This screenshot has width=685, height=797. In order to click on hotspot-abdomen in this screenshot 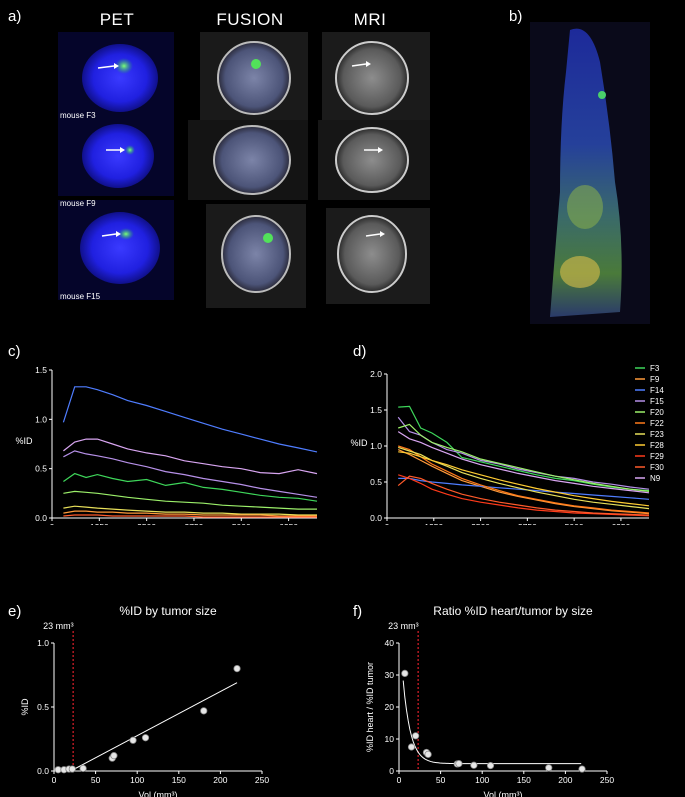, I will do `click(580, 272)`.